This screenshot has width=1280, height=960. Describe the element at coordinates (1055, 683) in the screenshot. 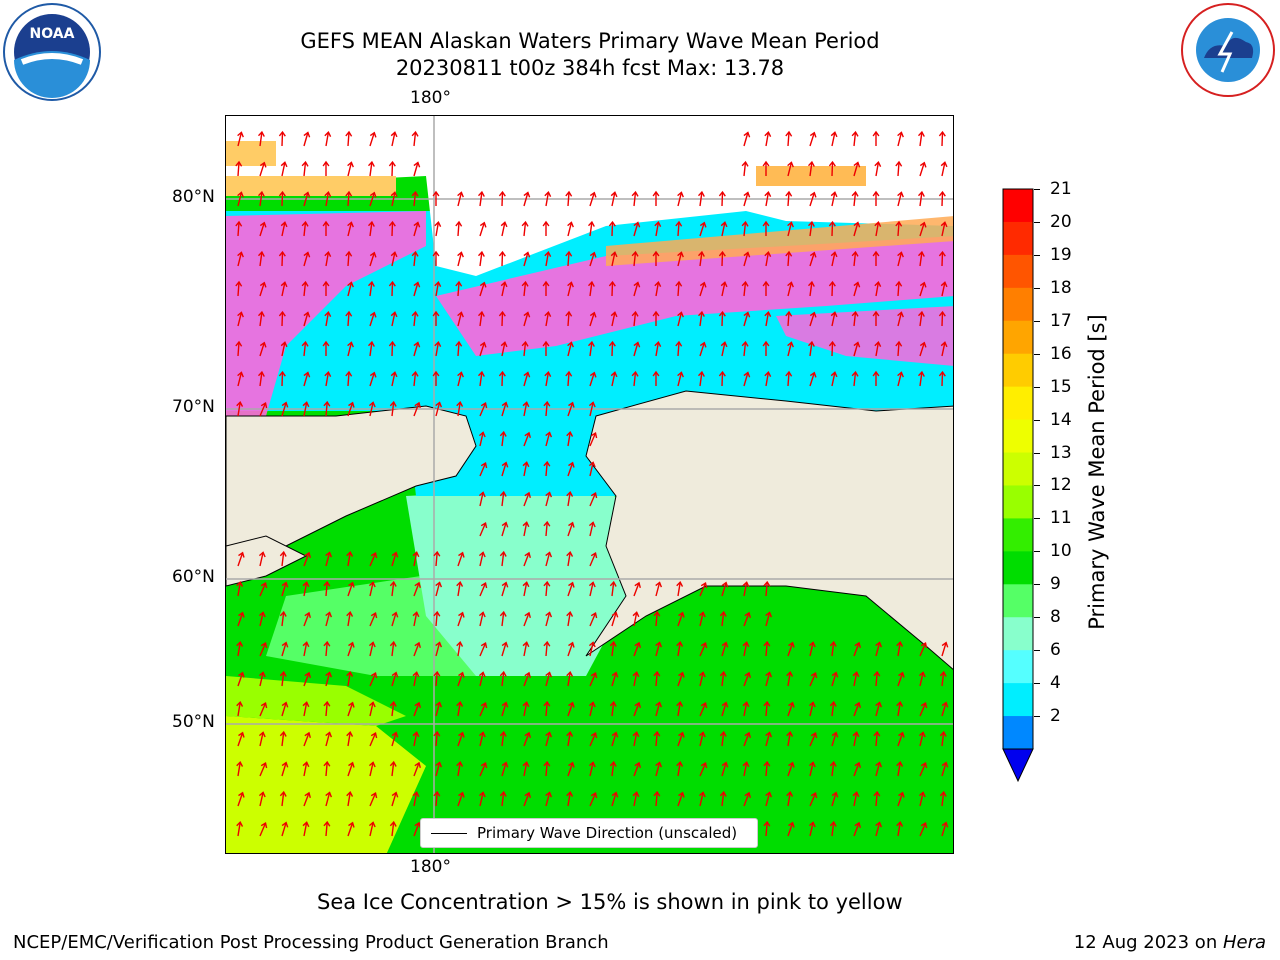

I see `colorbar-tick-label: 4` at that location.